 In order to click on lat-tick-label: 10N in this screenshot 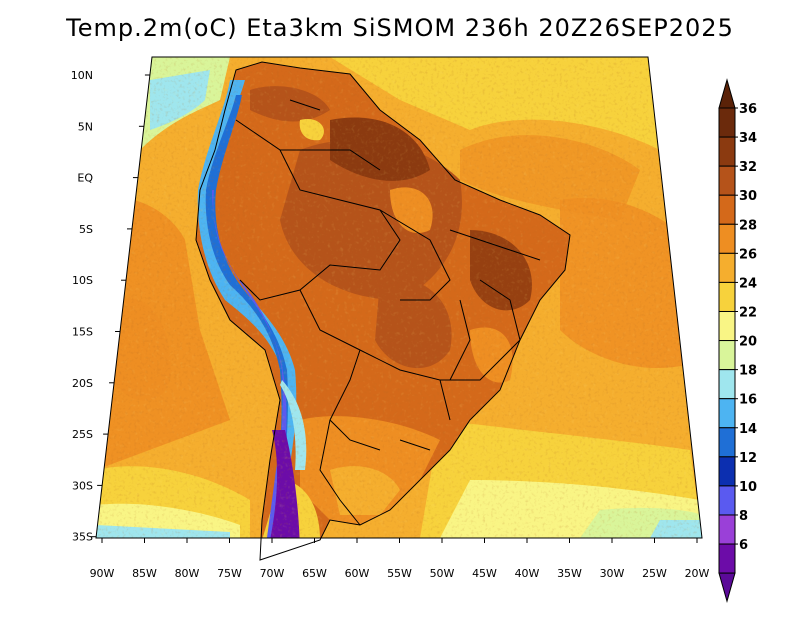, I will do `click(82, 75)`.